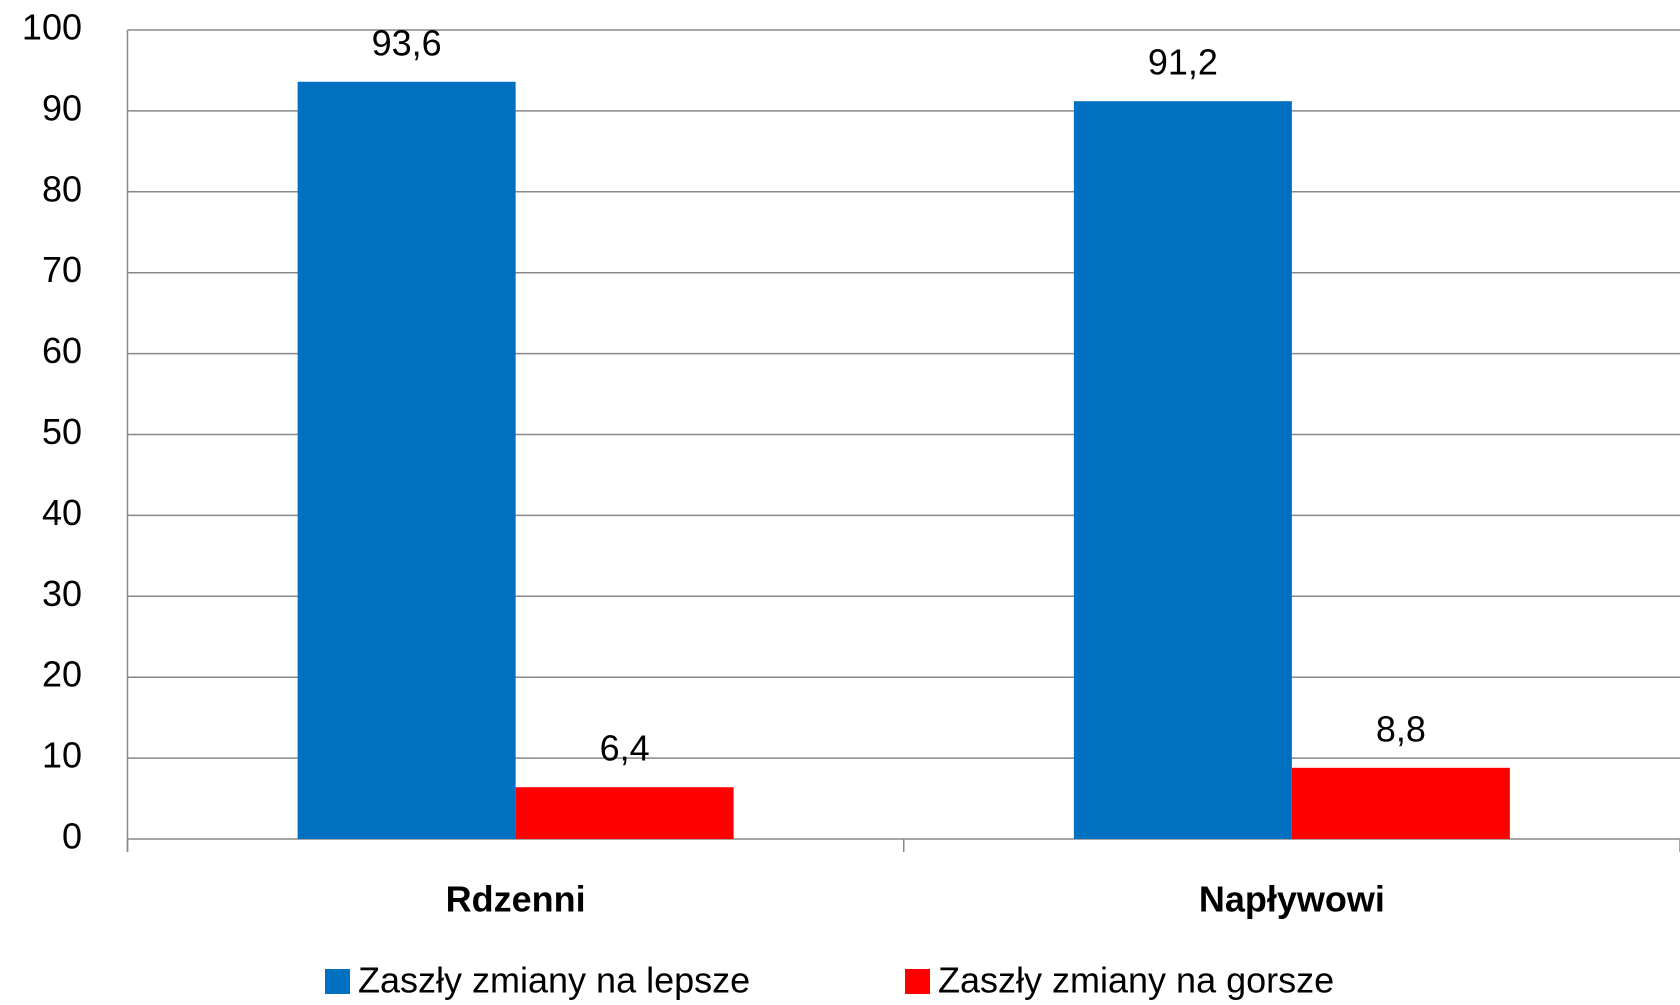  I want to click on y-tick-label: 70, so click(62, 269).